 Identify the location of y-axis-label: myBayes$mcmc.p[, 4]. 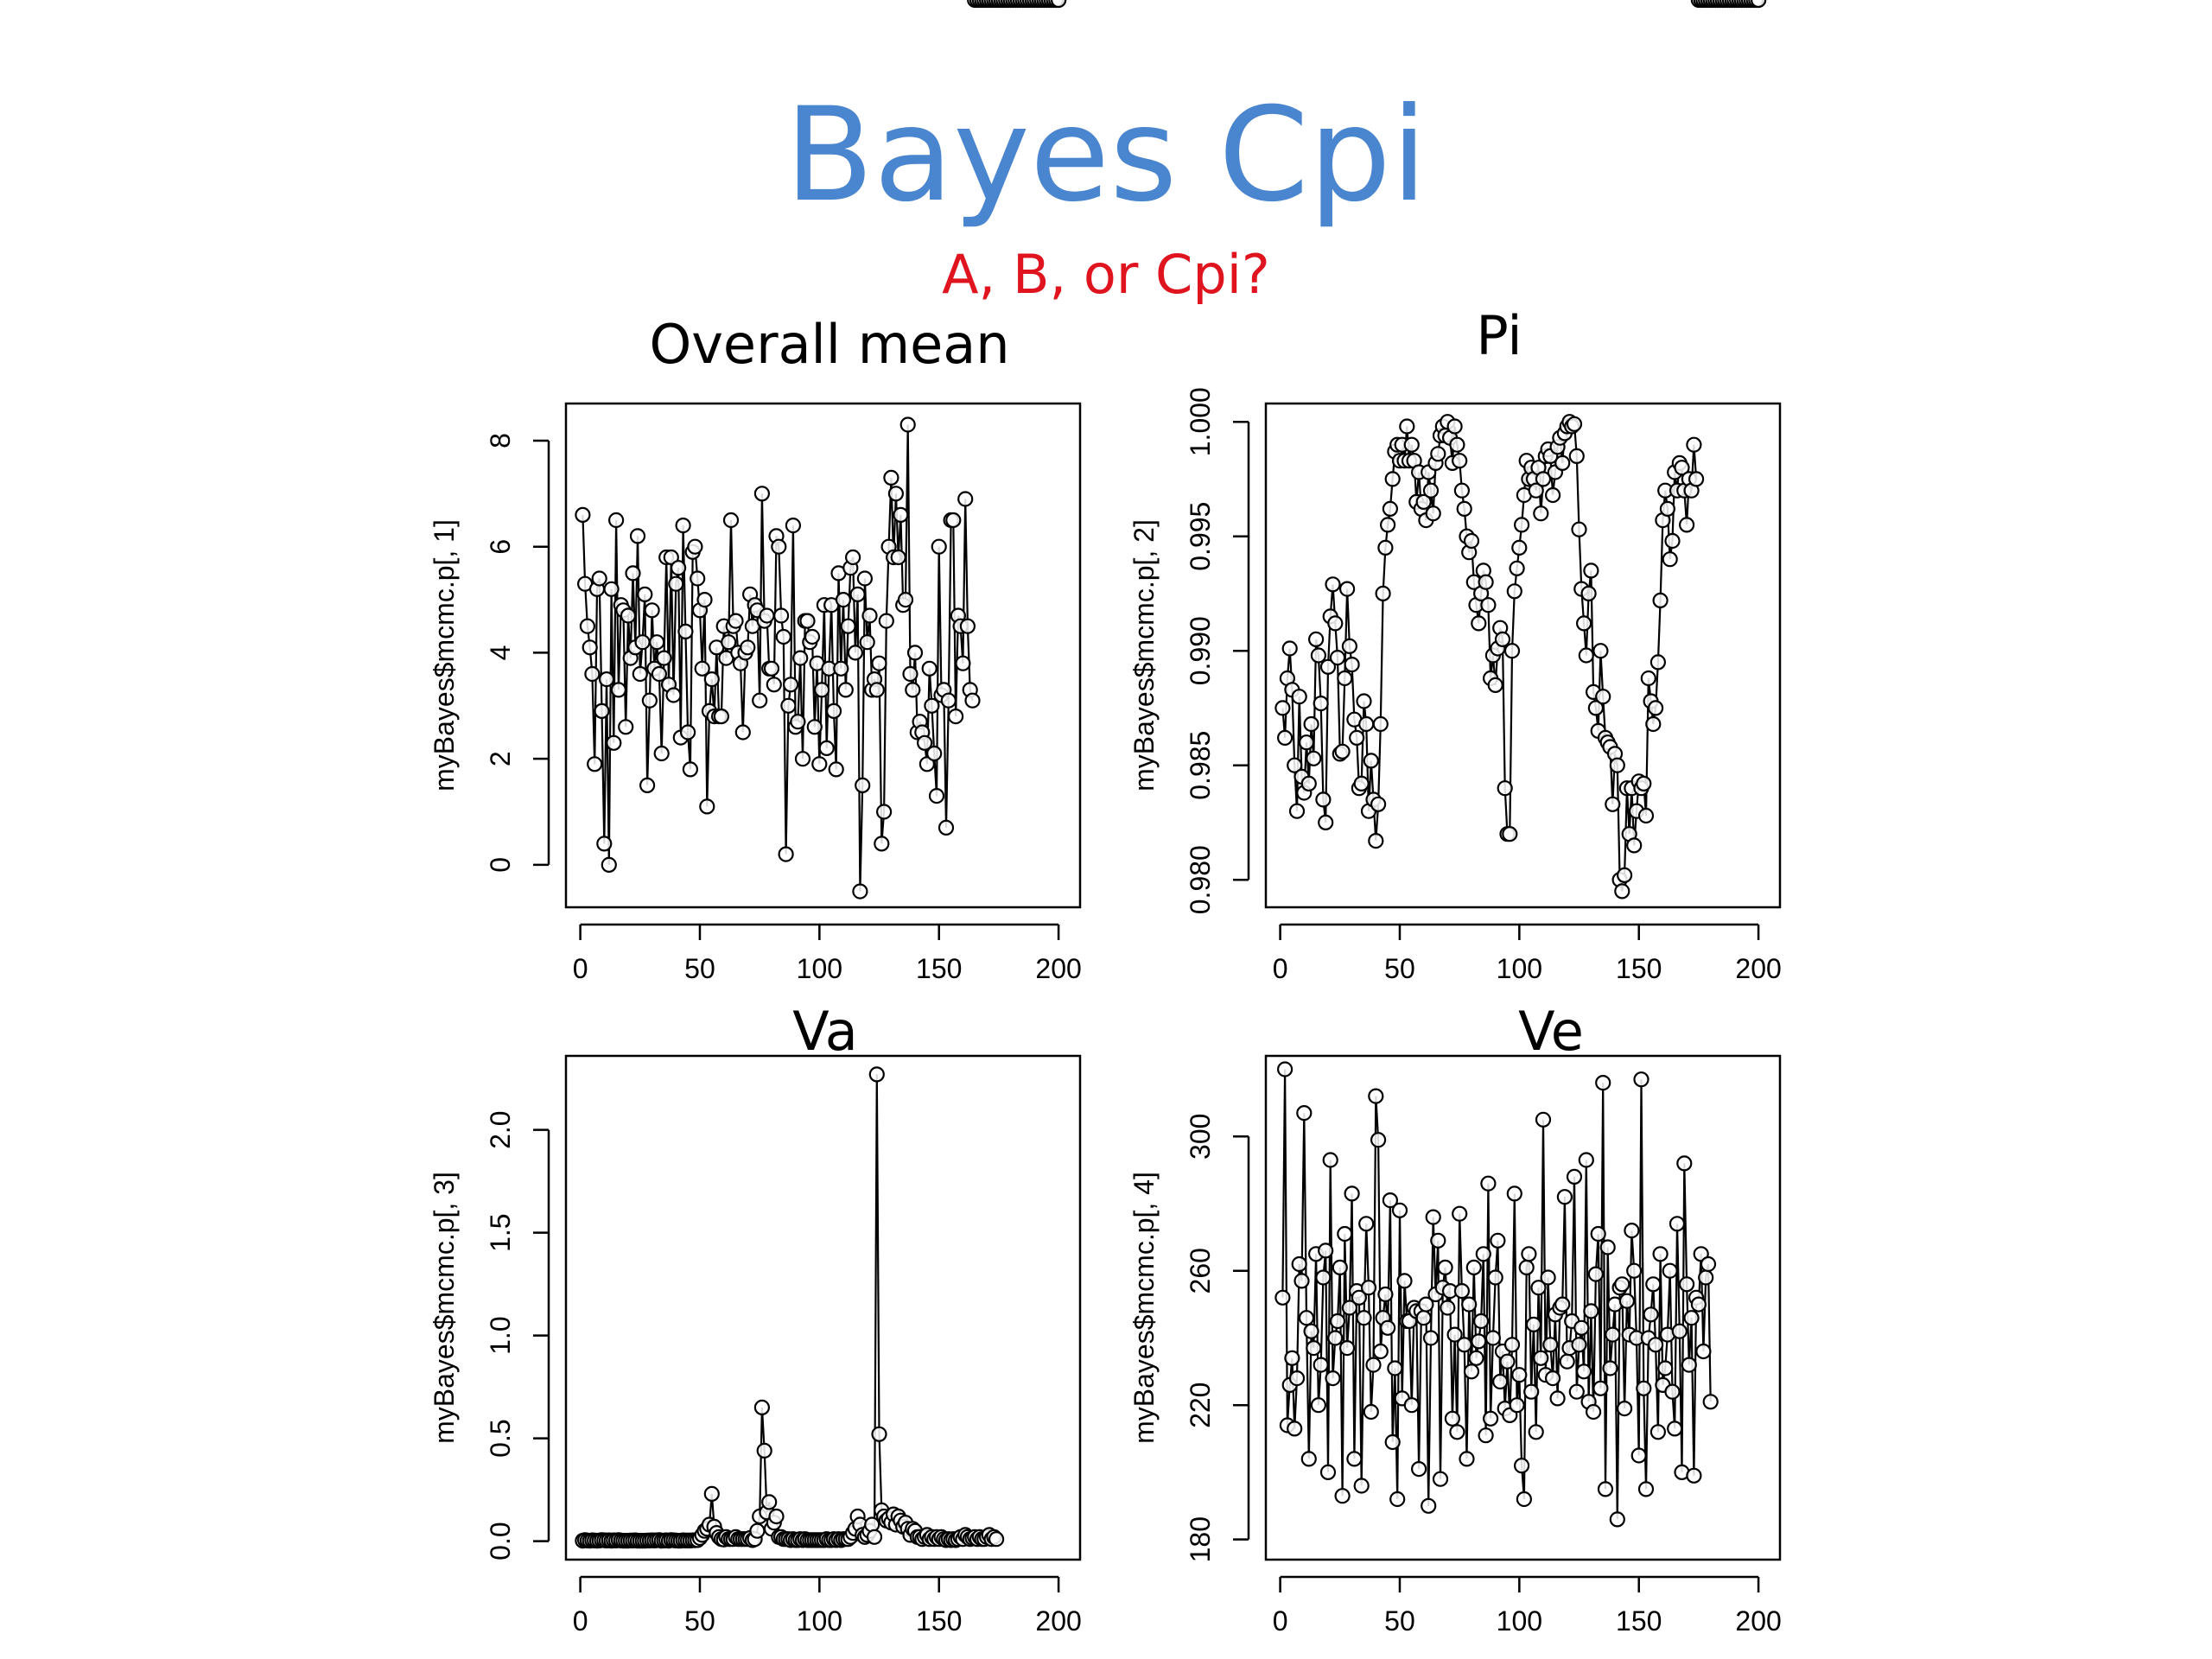
(1144, 1308).